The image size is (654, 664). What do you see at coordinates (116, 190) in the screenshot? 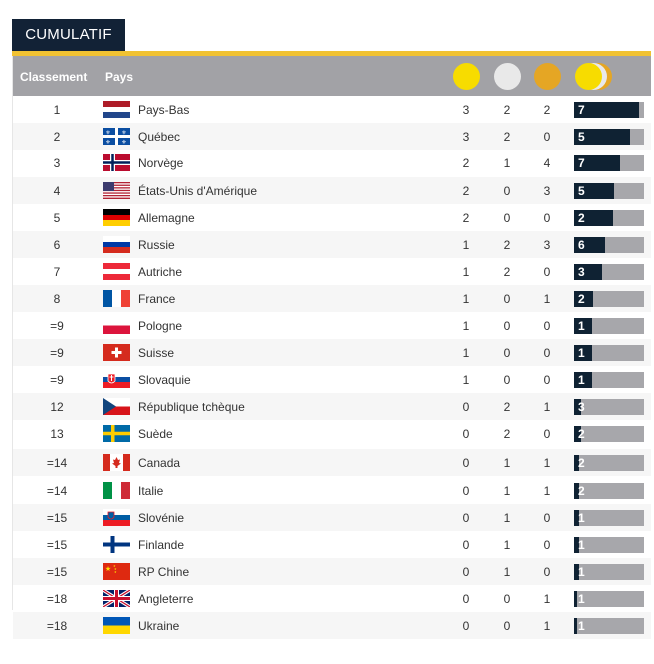
I see `usa-flag-icon` at bounding box center [116, 190].